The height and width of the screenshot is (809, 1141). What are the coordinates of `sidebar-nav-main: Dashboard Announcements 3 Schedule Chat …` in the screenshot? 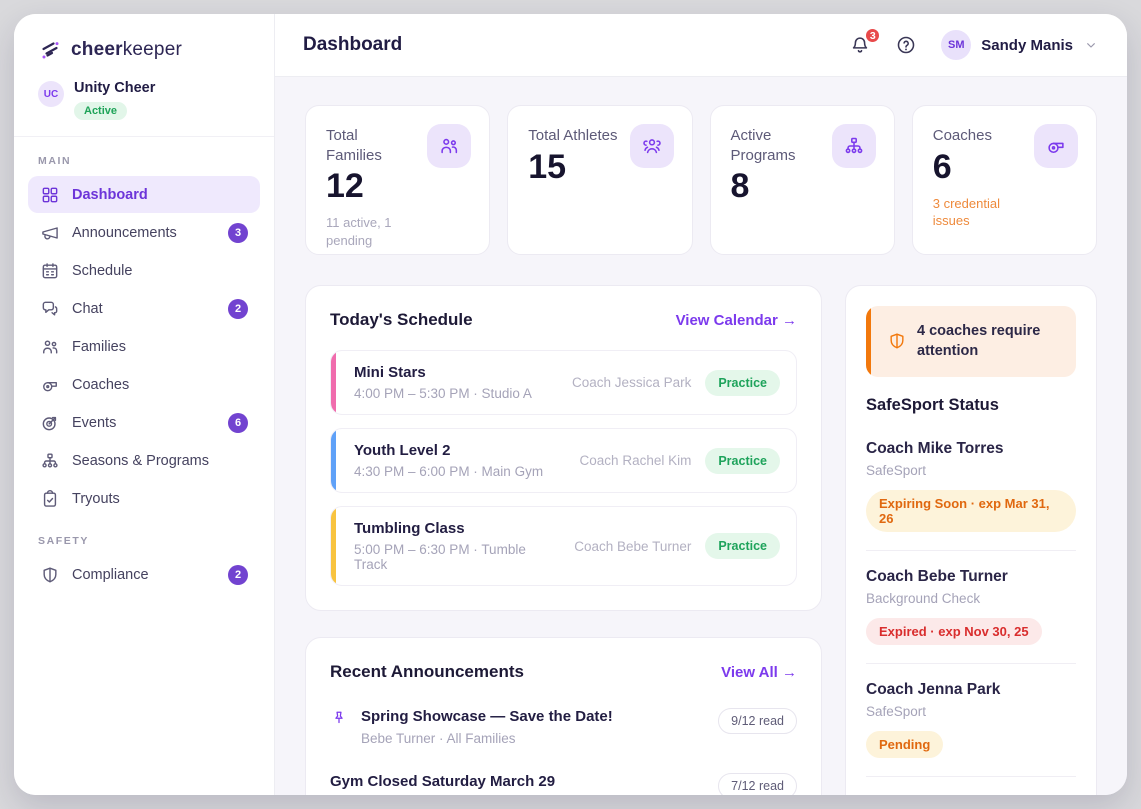 It's located at (144, 346).